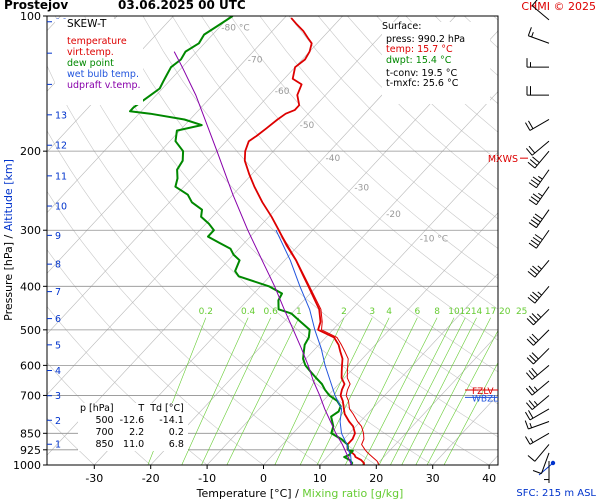  What do you see at coordinates (561, 240) in the screenshot?
I see `dry-adiabat` at bounding box center [561, 240].